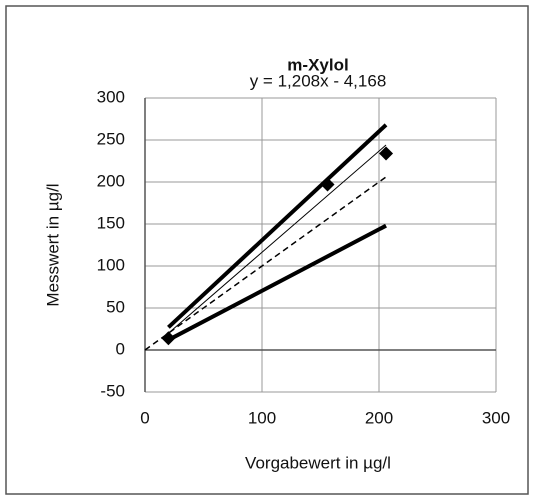 This screenshot has height=499, width=534. I want to click on y-tick-label: -50, so click(112, 390).